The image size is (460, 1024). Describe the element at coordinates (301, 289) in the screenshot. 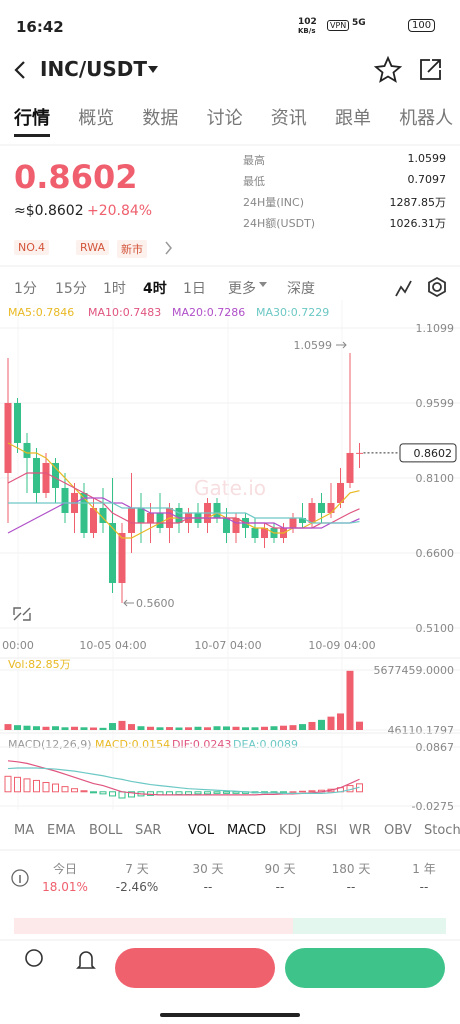

I see `interval: 深度` at that location.